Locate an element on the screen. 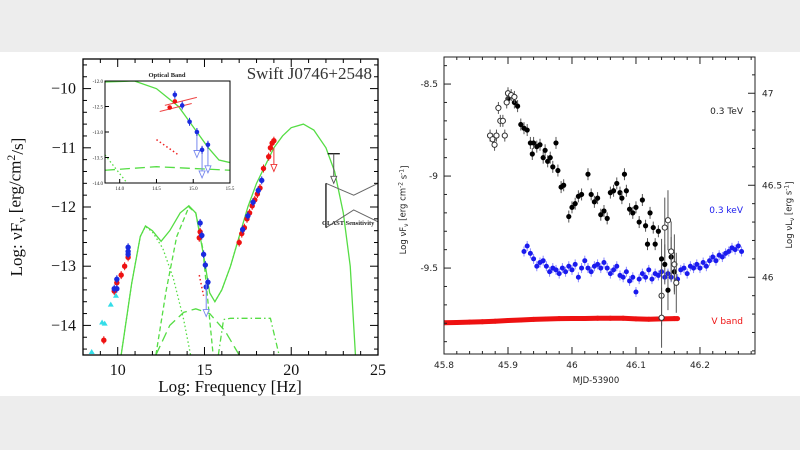 This screenshot has width=800, height=450. x-tick-label: 45.8 is located at coordinates (444, 366).